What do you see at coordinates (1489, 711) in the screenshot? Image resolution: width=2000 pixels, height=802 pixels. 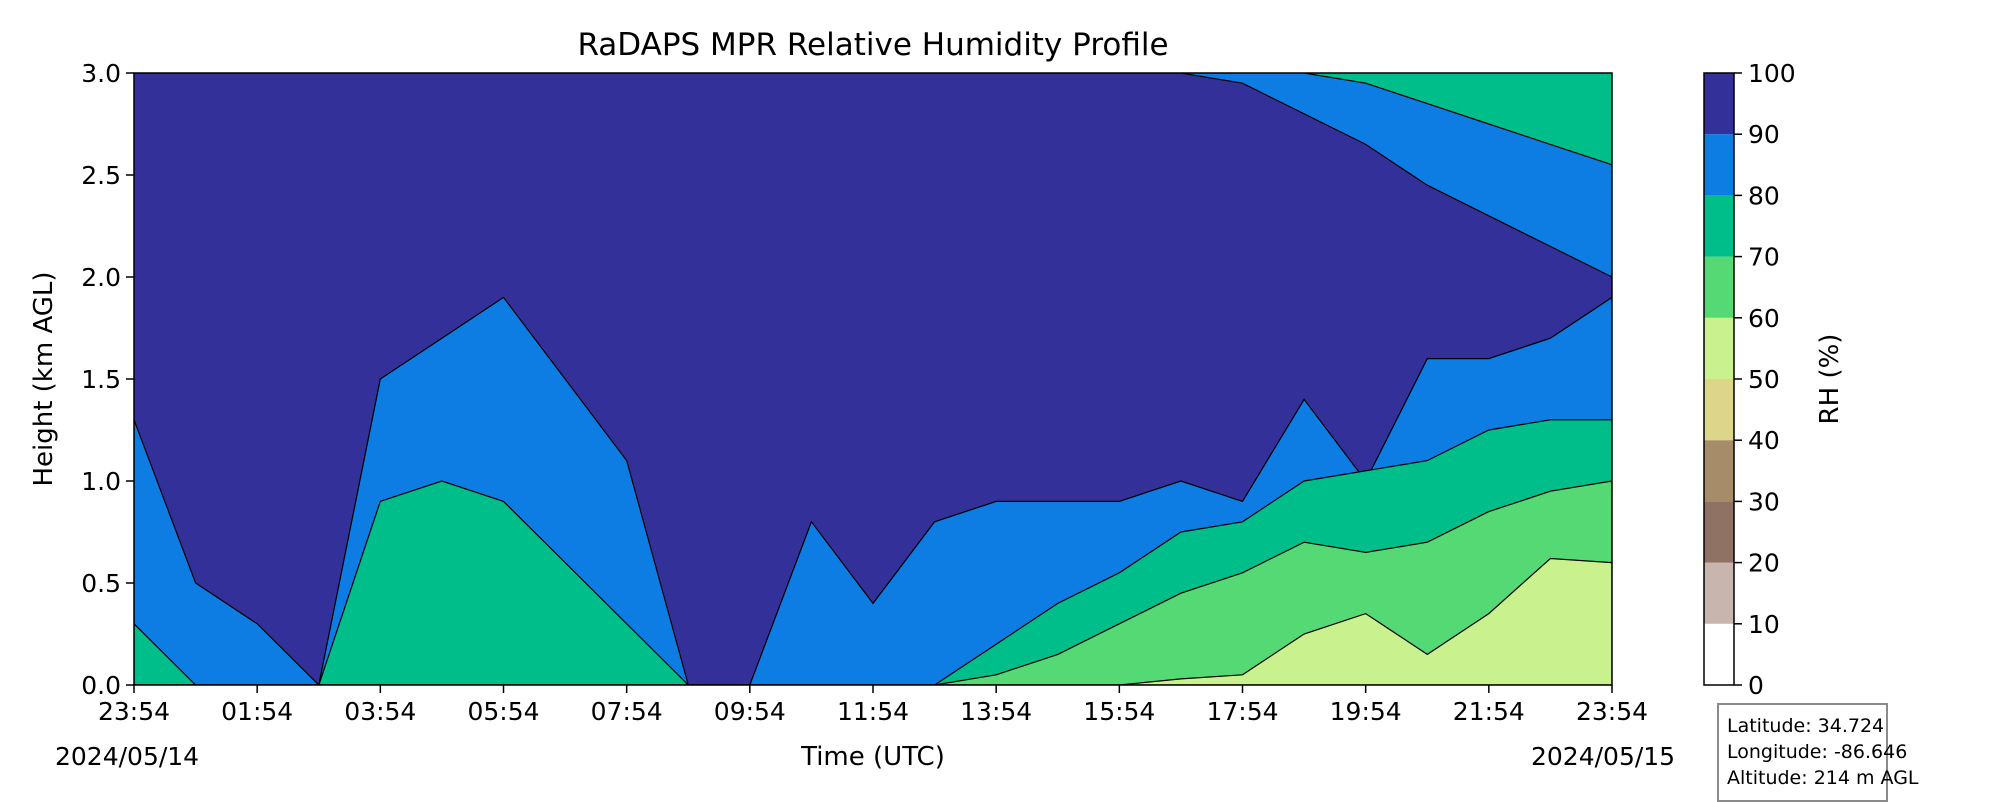 I see `x-tick-label: 21:54` at bounding box center [1489, 711].